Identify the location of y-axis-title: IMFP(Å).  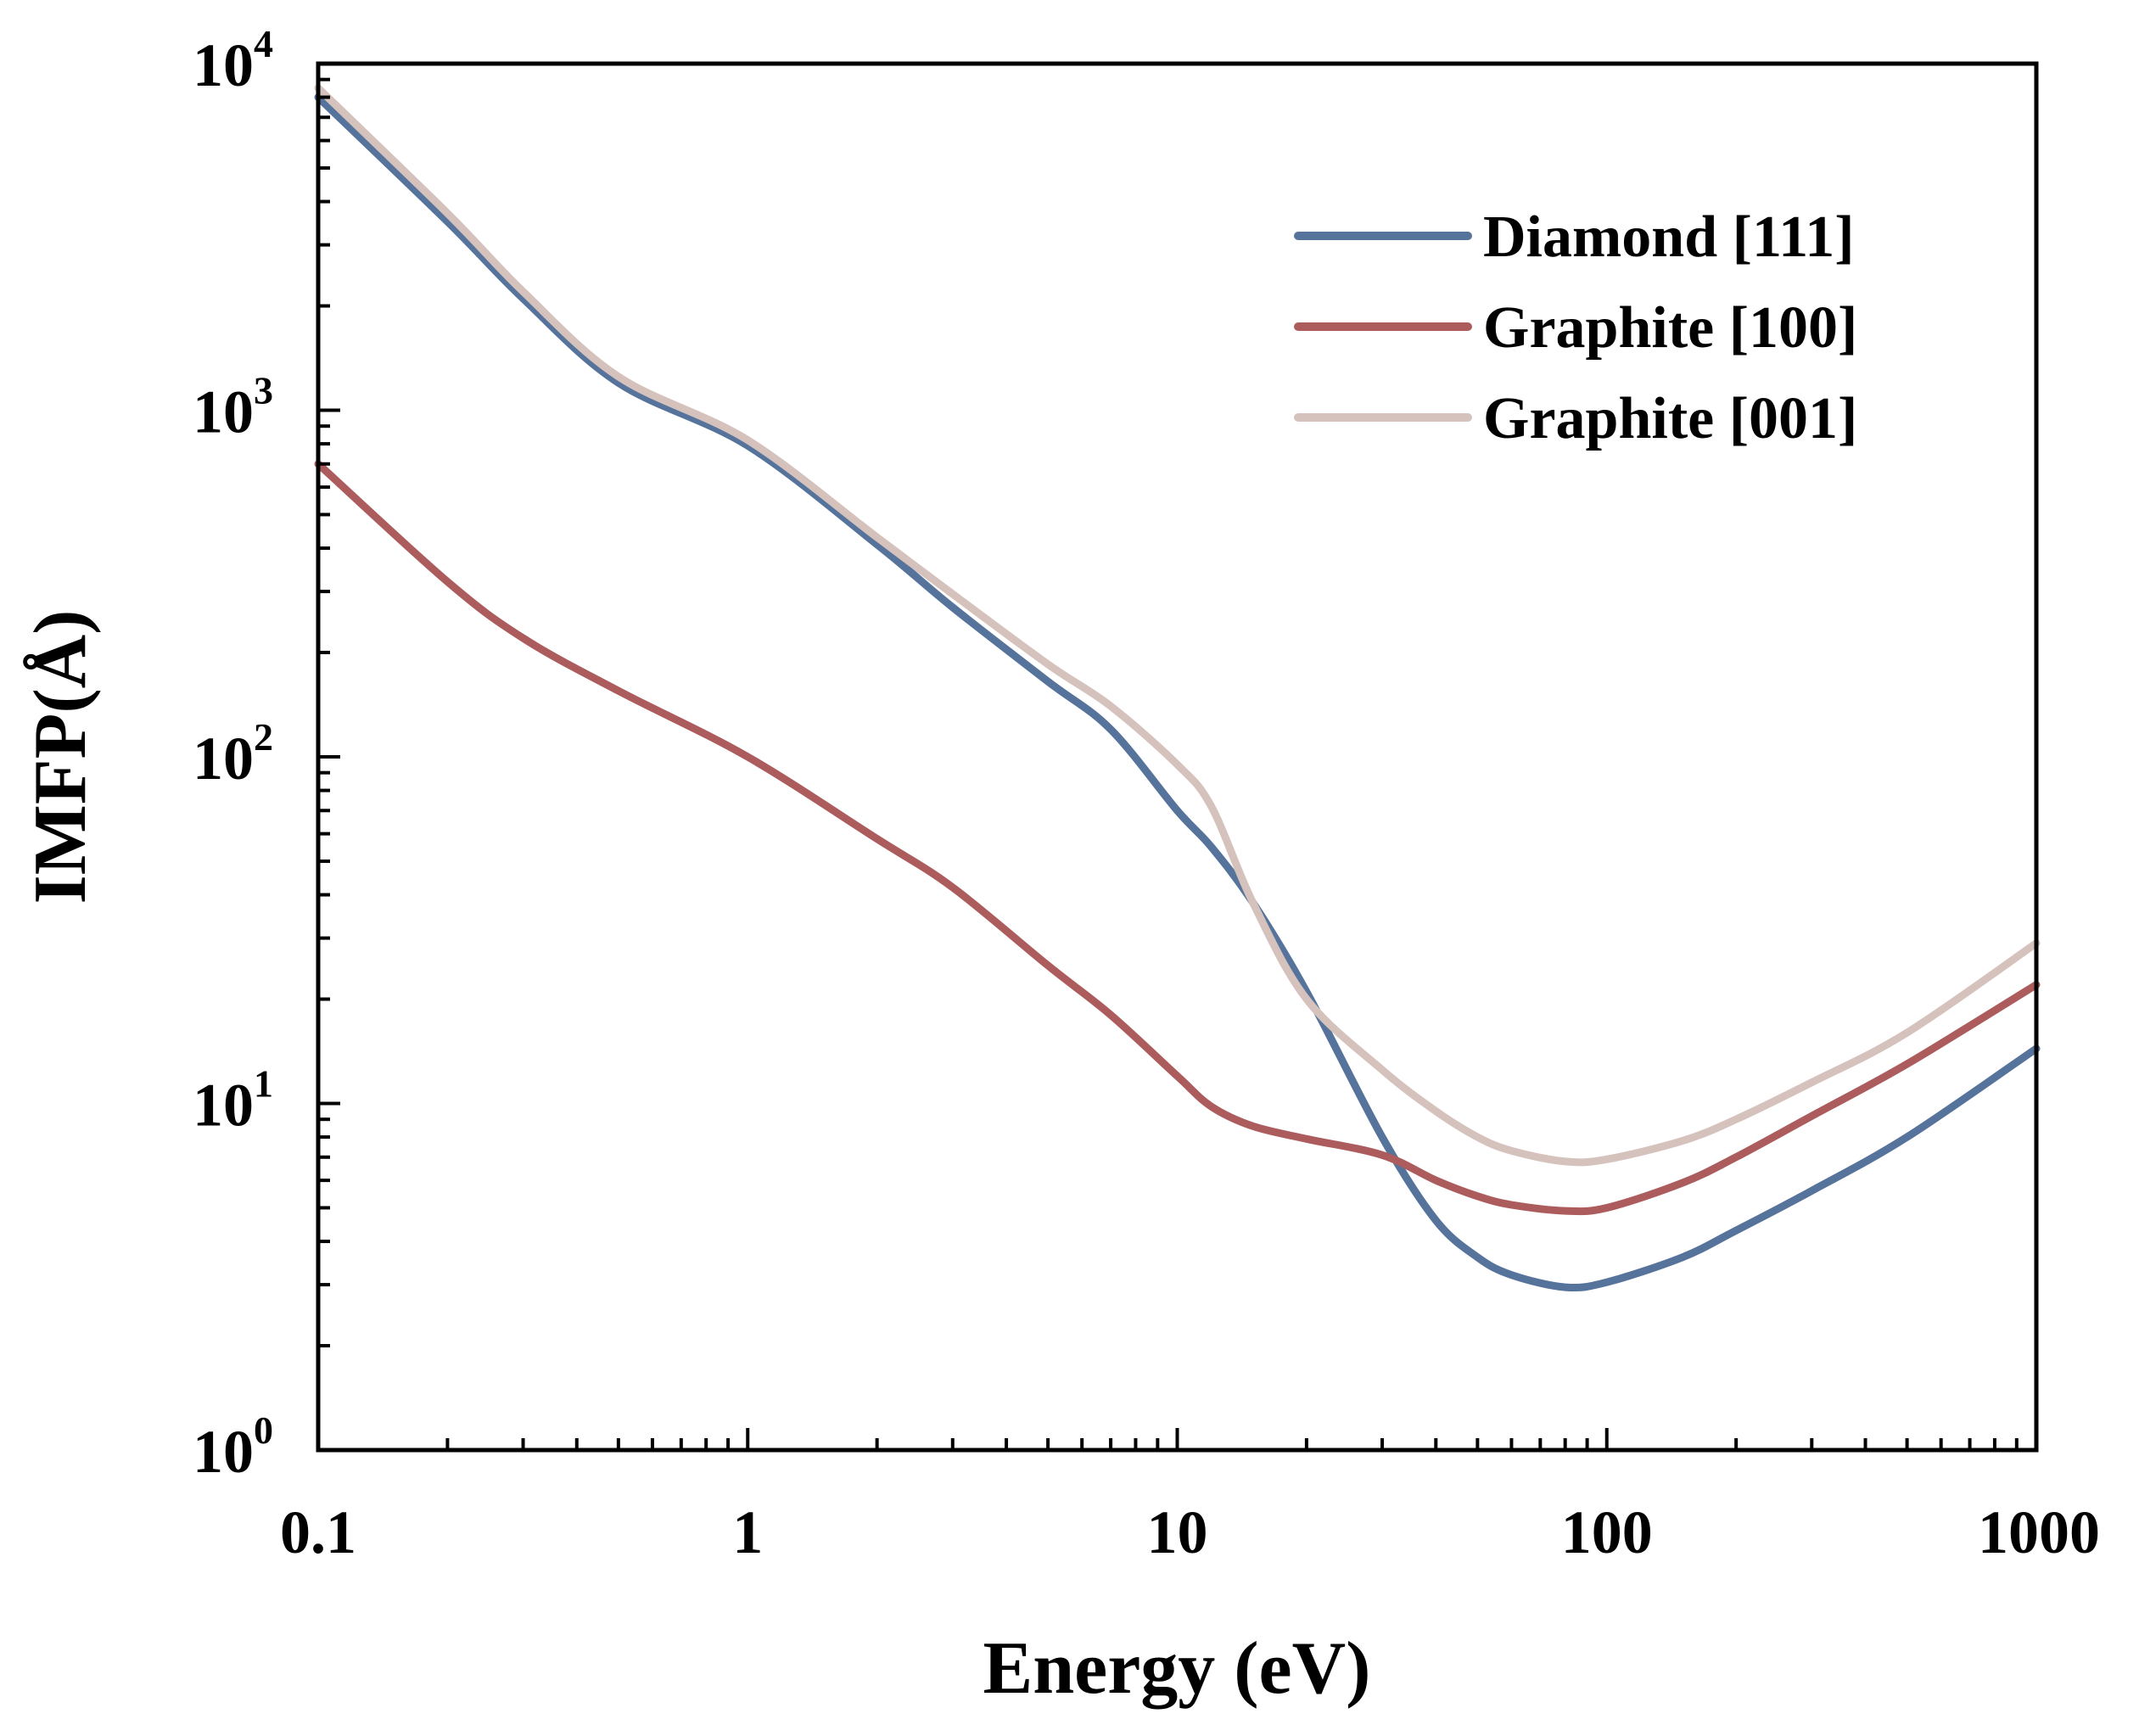
(61, 757).